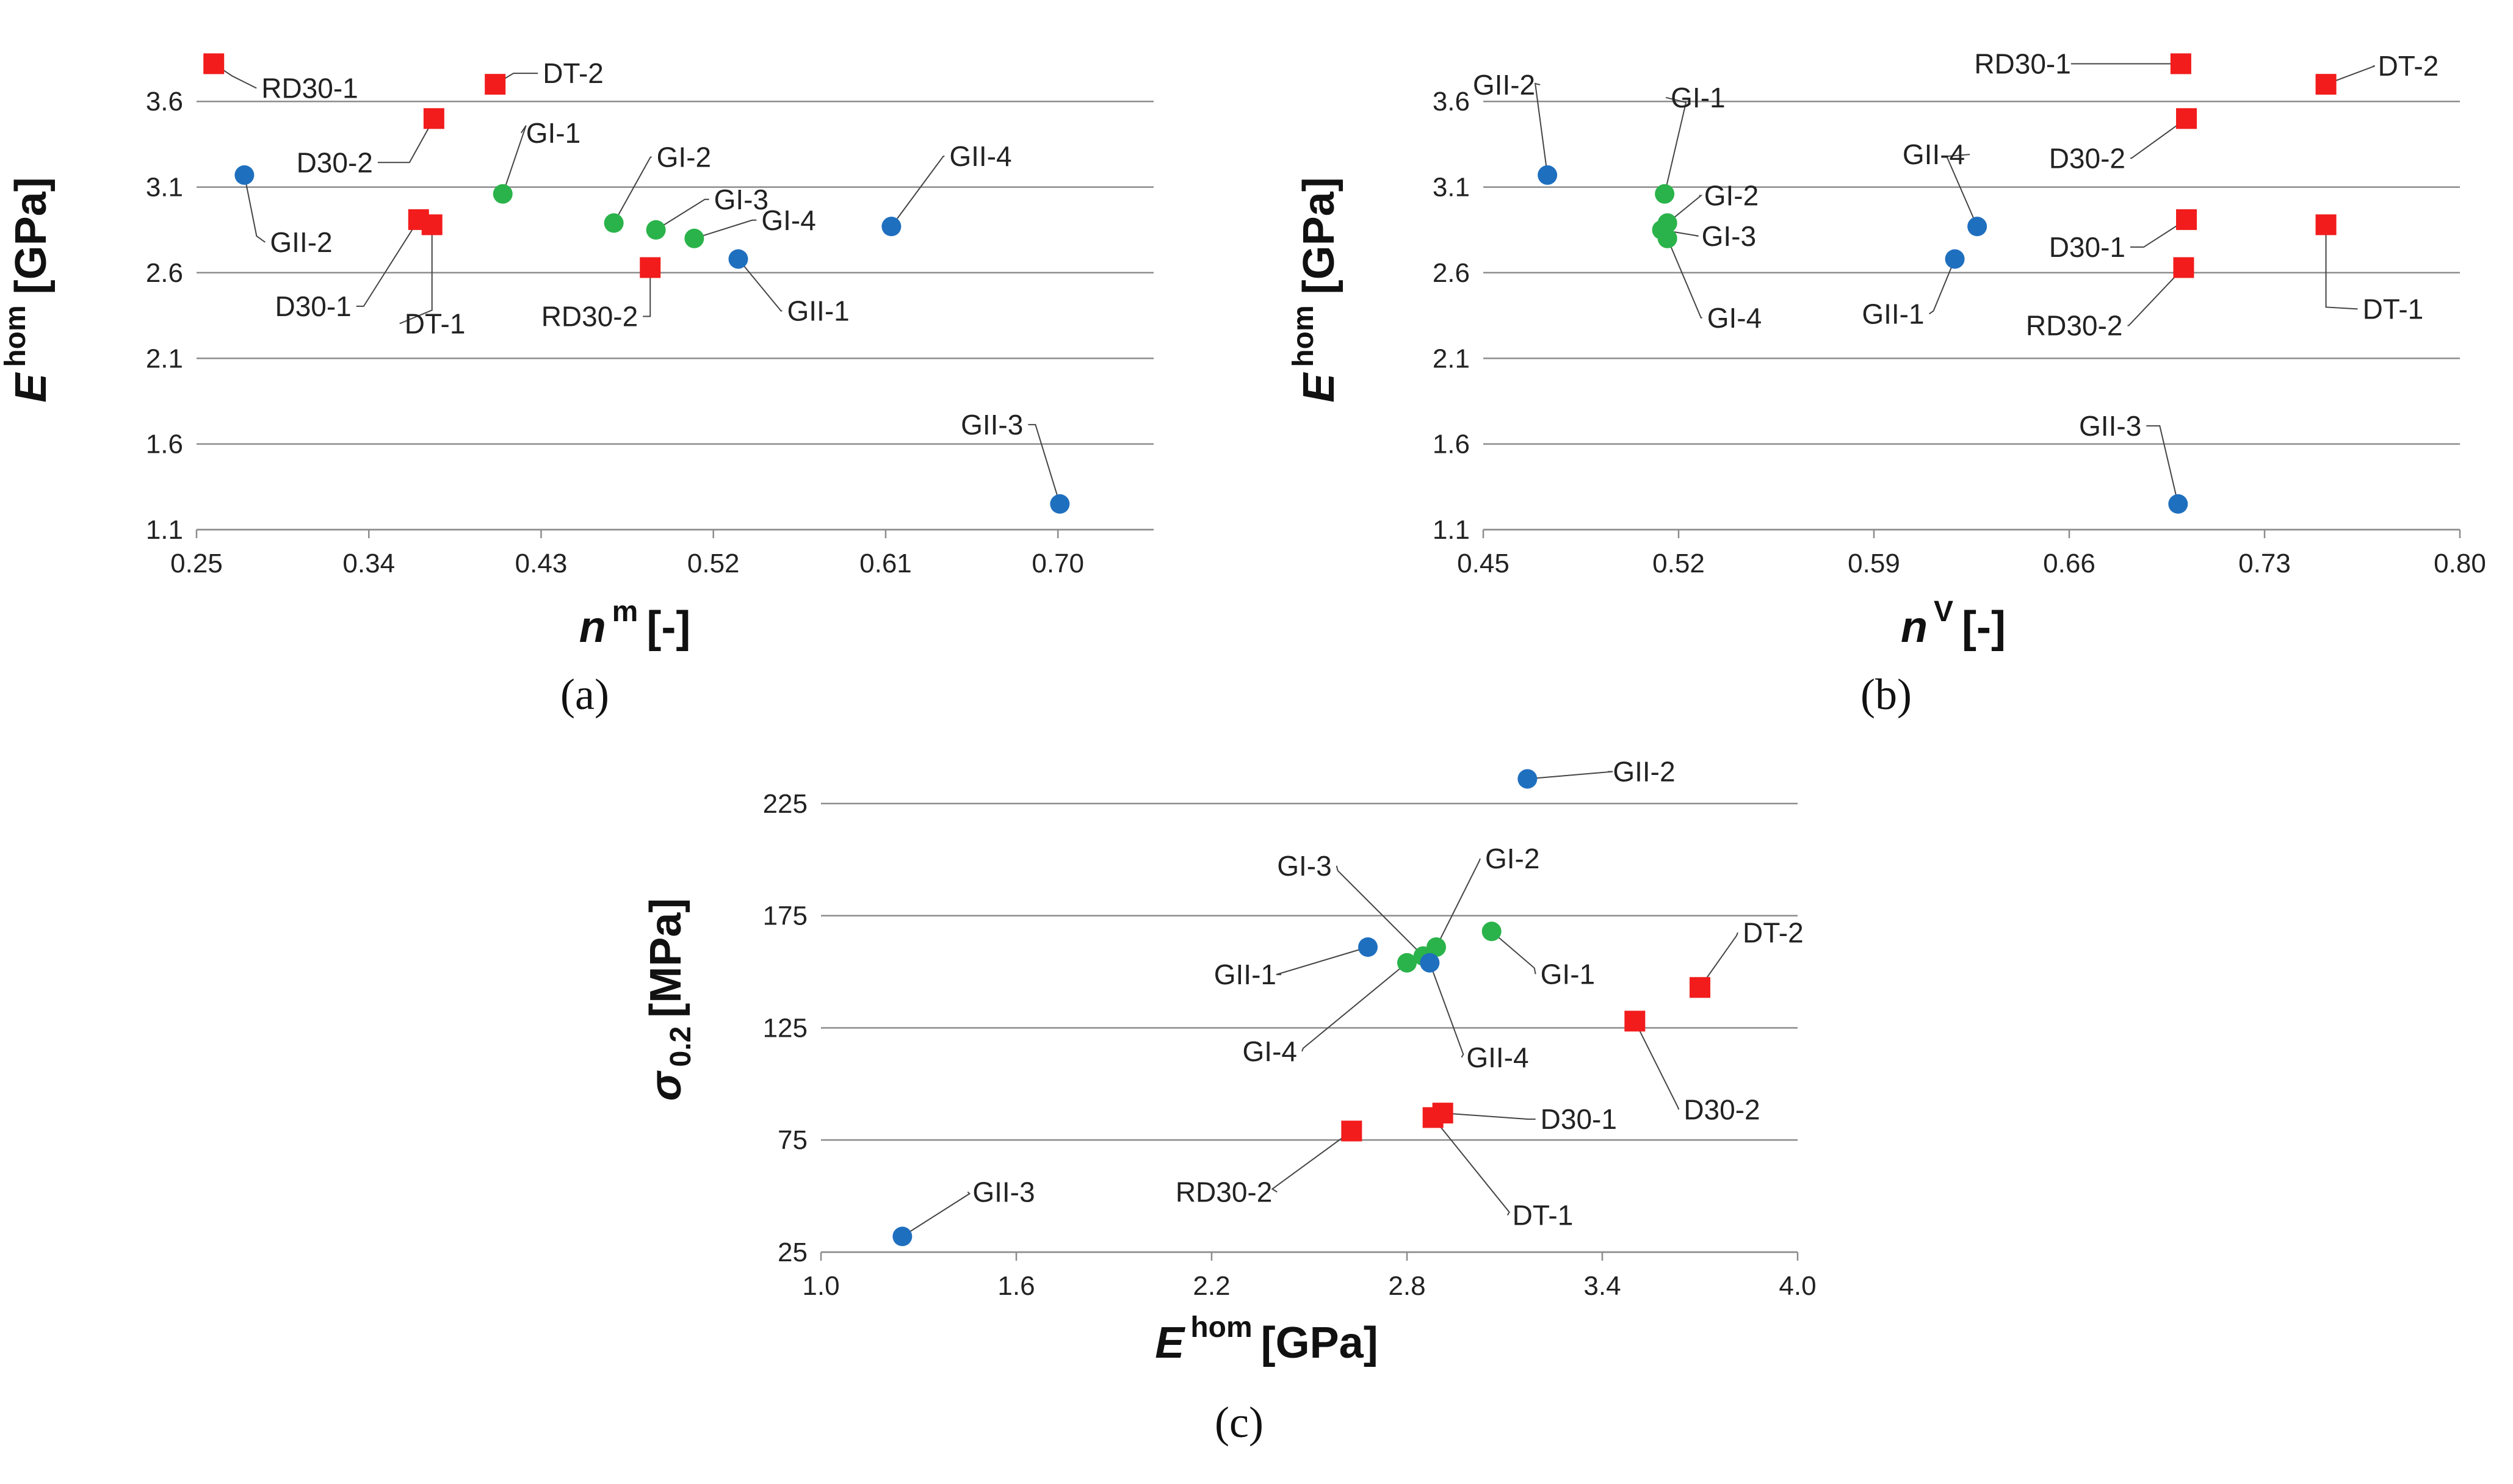  What do you see at coordinates (1058, 563) in the screenshot?
I see `x-tick-label: 0.70` at bounding box center [1058, 563].